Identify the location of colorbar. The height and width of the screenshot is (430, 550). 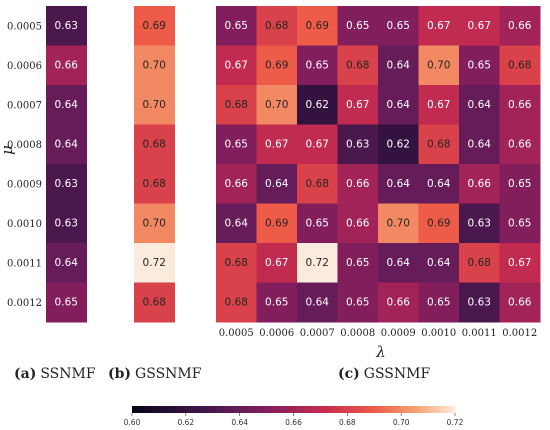
(293, 409).